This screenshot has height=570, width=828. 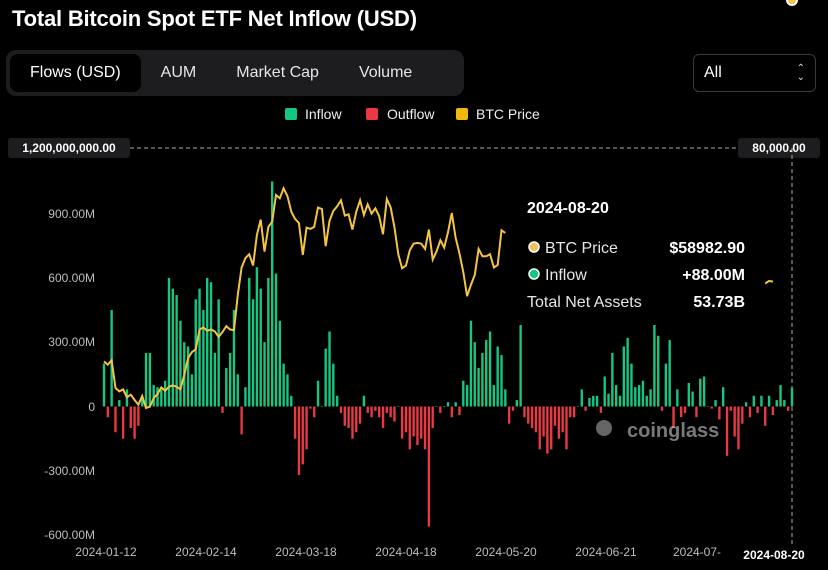 I want to click on tab-flows: Flows (USD), so click(x=75, y=73).